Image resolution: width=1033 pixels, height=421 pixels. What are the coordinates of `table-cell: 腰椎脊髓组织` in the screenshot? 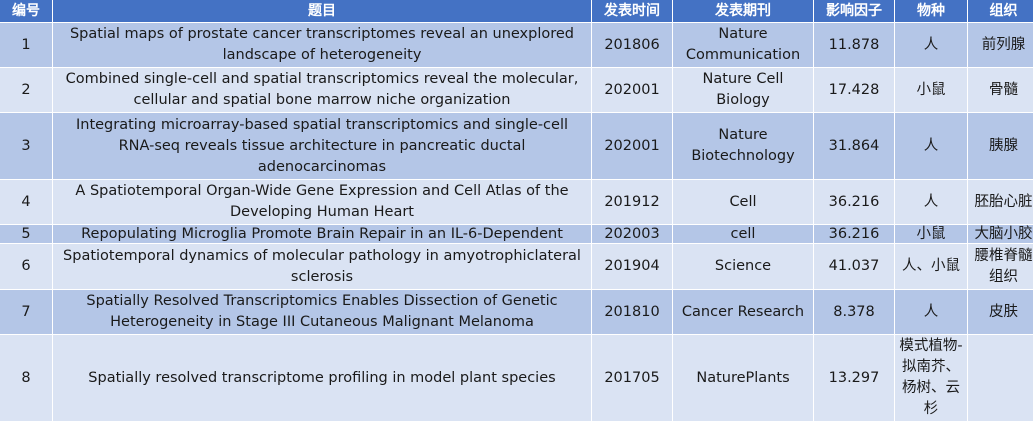 It's located at (1000, 266).